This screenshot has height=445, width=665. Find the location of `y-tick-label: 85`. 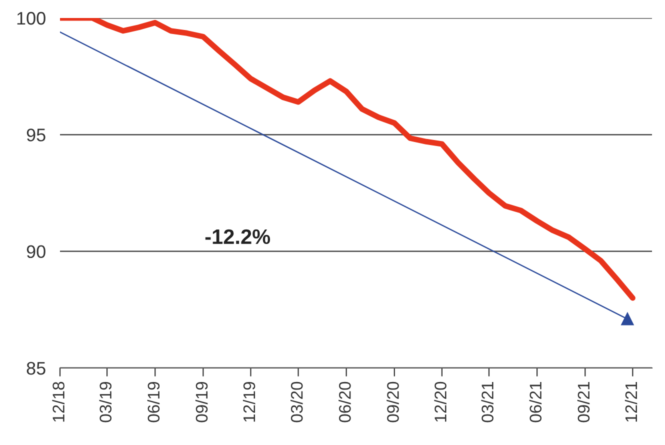

y-tick-label: 85 is located at coordinates (36, 368).